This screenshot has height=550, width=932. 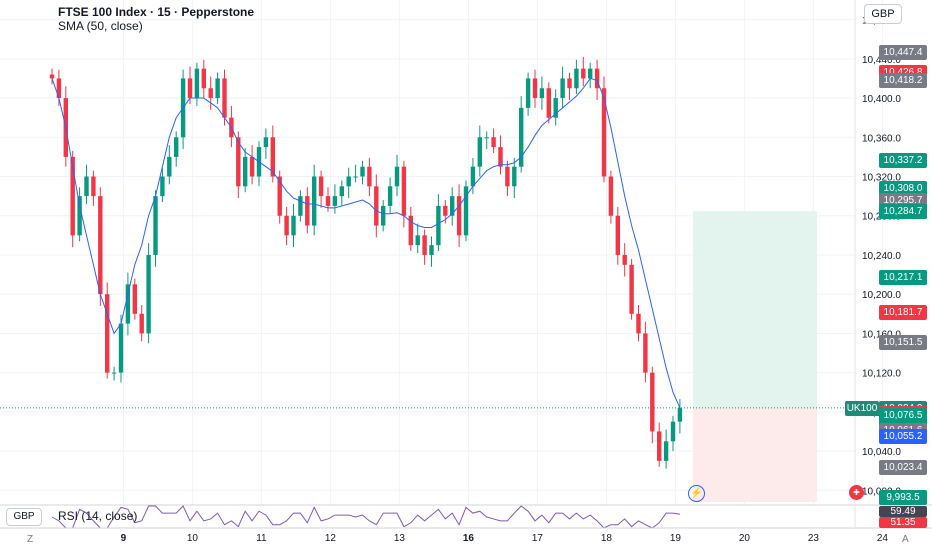 I want to click on y-tick-label: 10,040.0, so click(x=881, y=452).